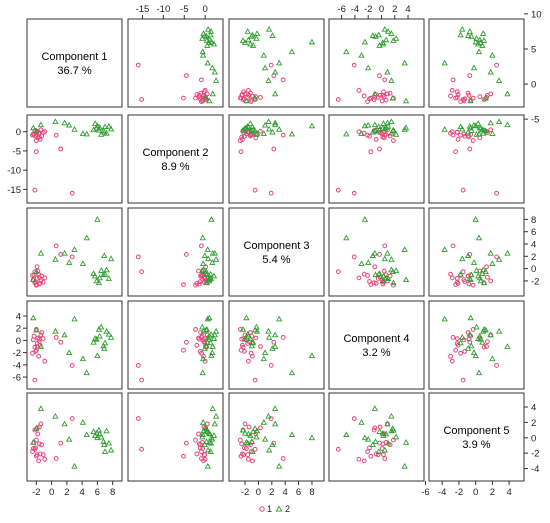 The image size is (550, 523). What do you see at coordinates (425, 492) in the screenshot?
I see `bottom-tick-label: -6` at bounding box center [425, 492].